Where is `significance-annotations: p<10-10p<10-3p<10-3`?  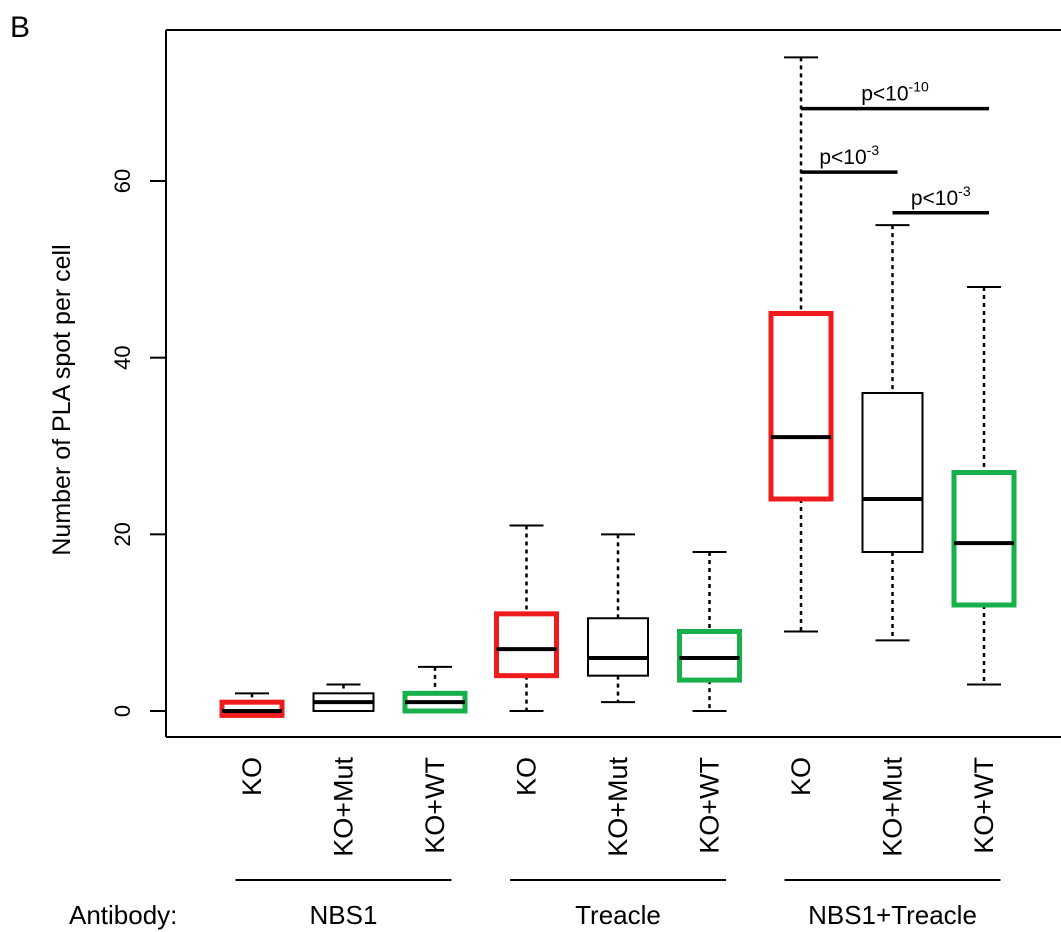 significance-annotations: p<10-10p<10-3p<10-3 is located at coordinates (895, 147).